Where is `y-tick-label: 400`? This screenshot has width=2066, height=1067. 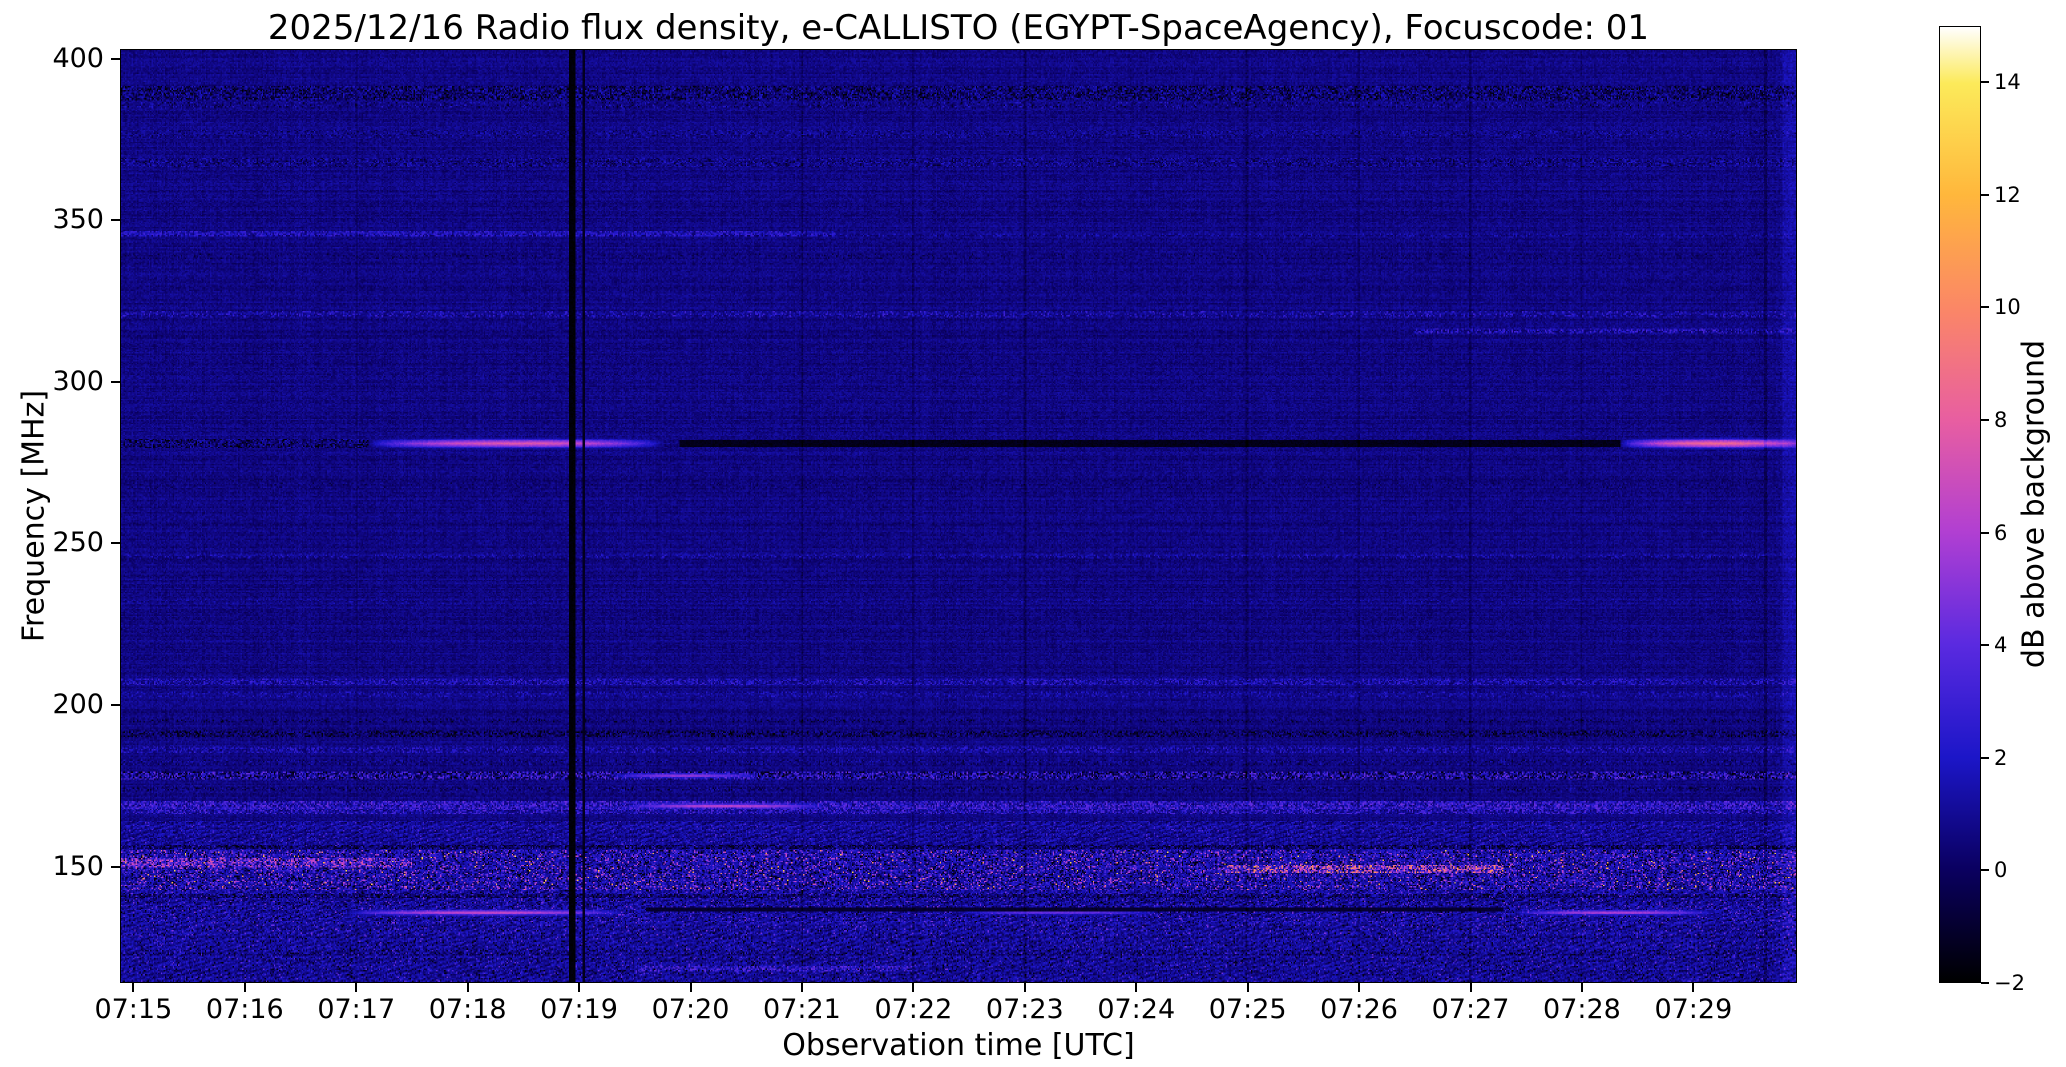
y-tick-label: 400 is located at coordinates (78, 58).